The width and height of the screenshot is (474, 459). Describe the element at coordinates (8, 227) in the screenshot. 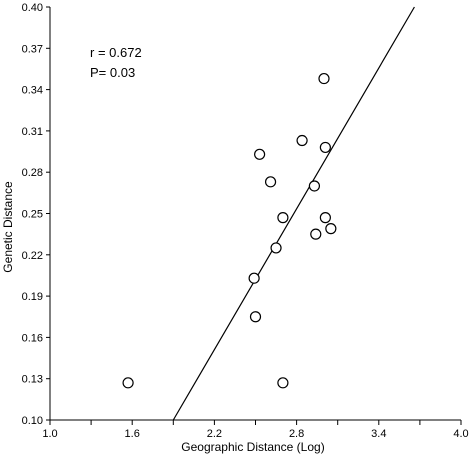

I see `y-axis-title: Genetic Distance` at that location.